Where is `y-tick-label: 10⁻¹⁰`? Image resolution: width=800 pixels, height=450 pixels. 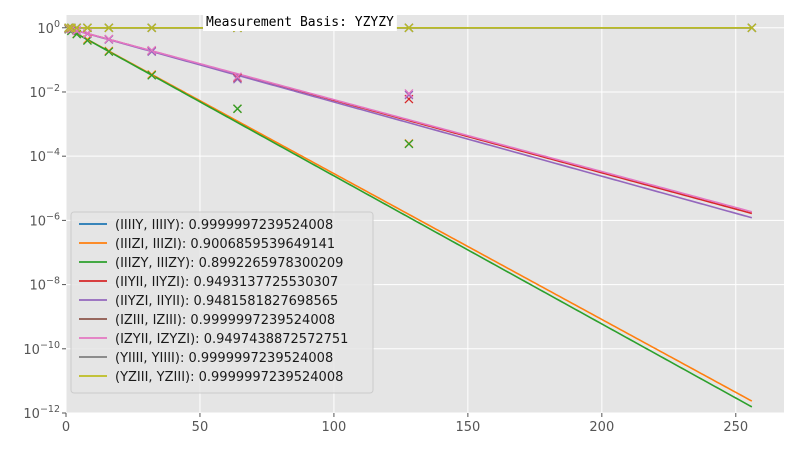 y-tick-label: 10⁻¹⁰ is located at coordinates (41, 349).